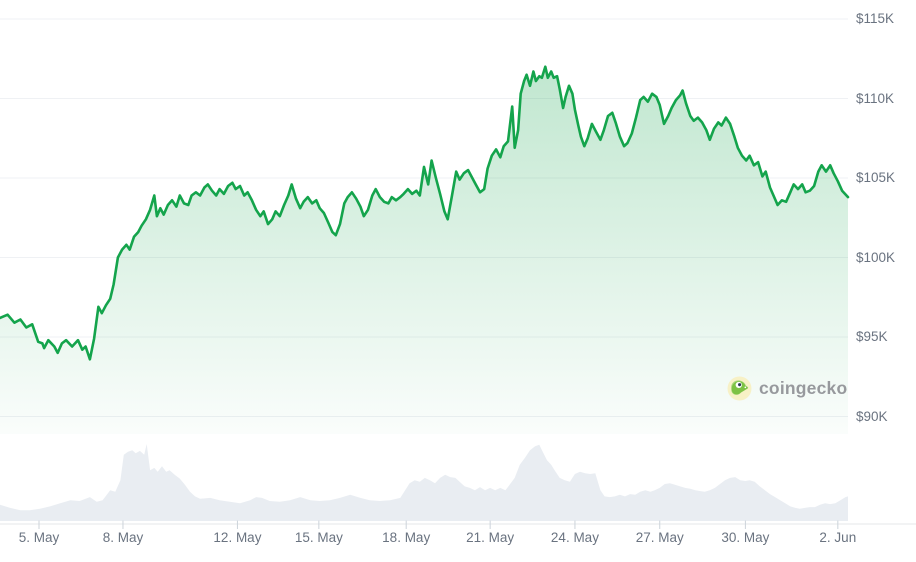 This screenshot has height=562, width=916. I want to click on y-axis-label: $110K, so click(875, 98).